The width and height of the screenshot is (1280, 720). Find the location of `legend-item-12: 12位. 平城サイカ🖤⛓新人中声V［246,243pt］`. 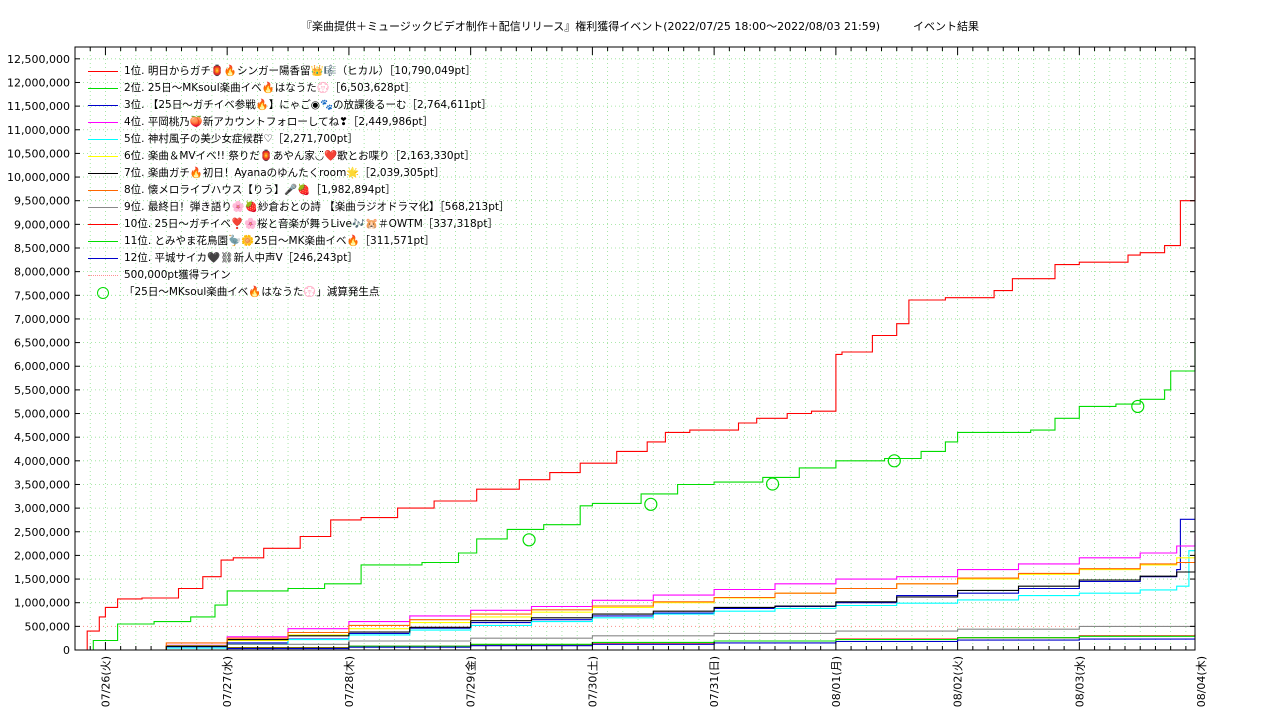

legend-item-12: 12位. 平城サイカ🖤⛓新人中声V［246,243pt］ is located at coordinates (324, 258).